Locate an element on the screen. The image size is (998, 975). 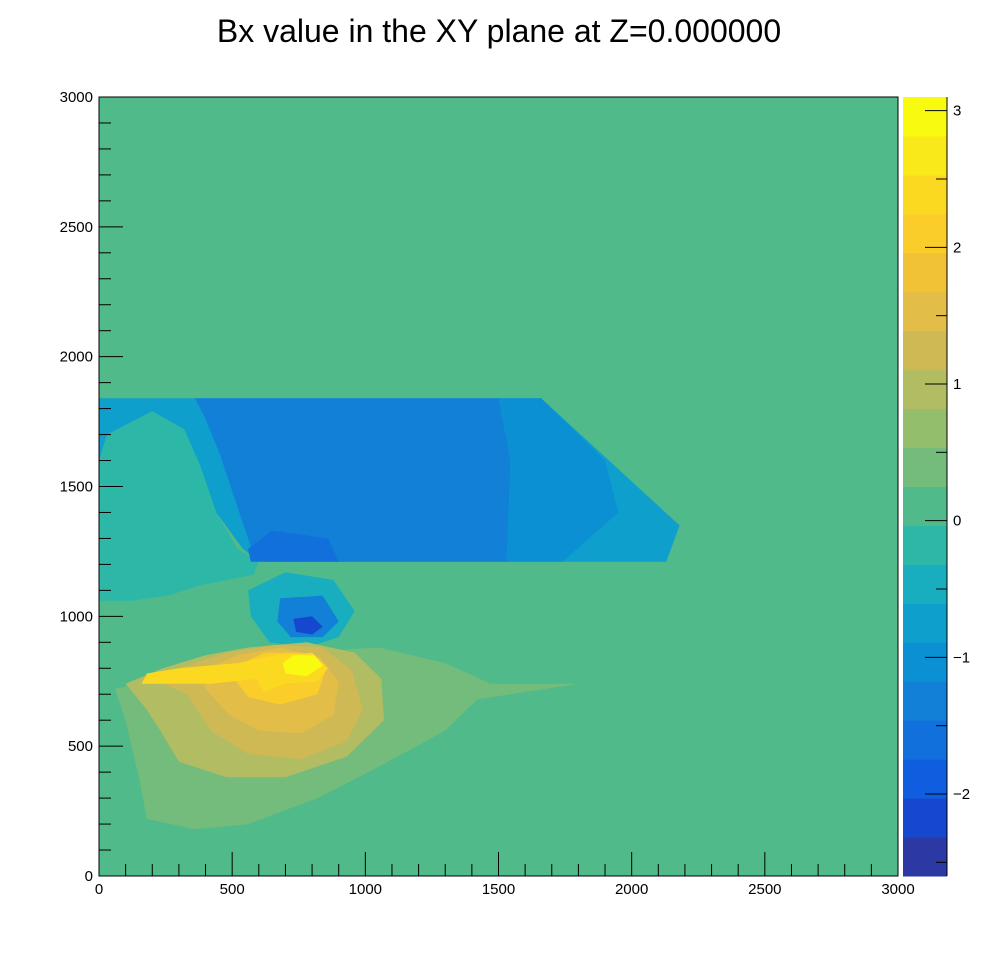
x-tick-label: 0 is located at coordinates (99, 889).